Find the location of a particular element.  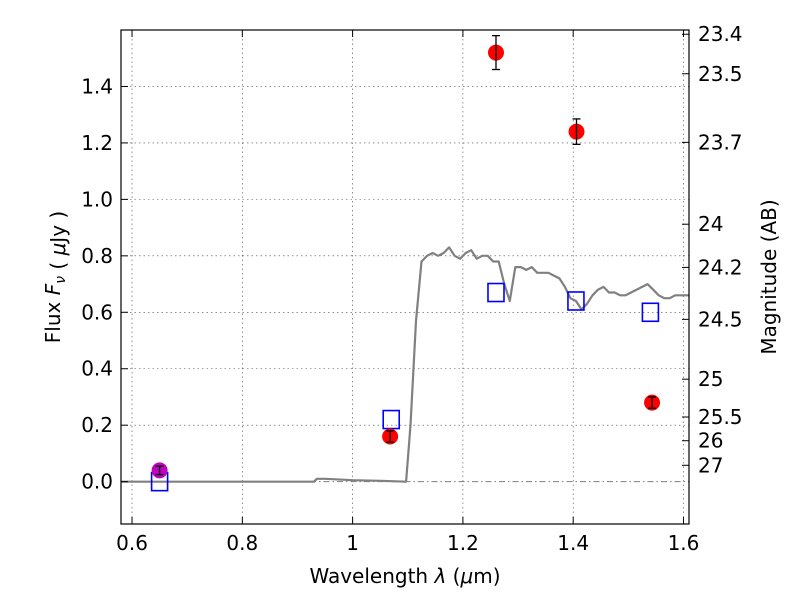

magnitude-tick-label: 24.2 is located at coordinates (720, 267).